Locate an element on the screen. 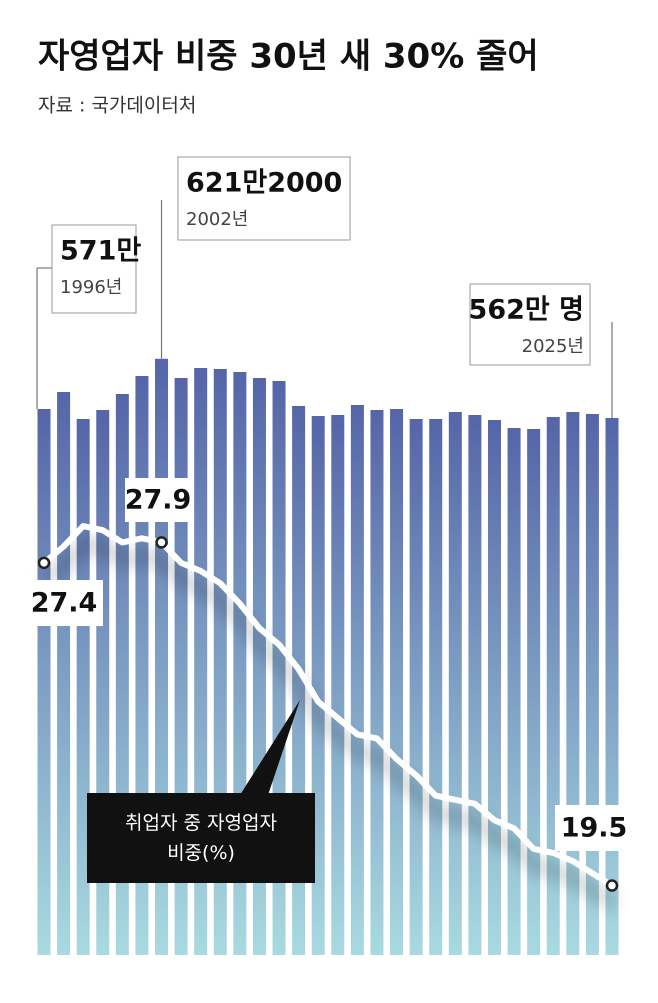 This screenshot has height=1003, width=658. line-value-label: 19.5 is located at coordinates (594, 828).